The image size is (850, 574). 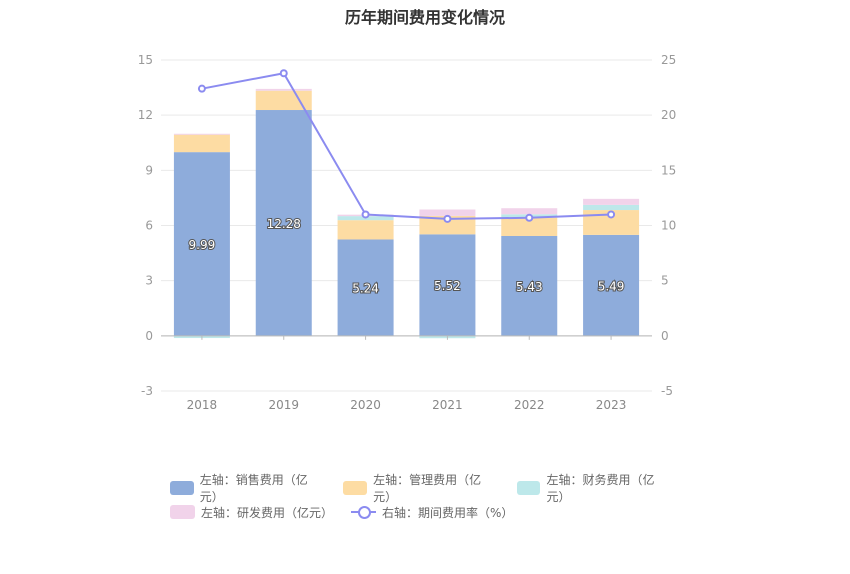 What do you see at coordinates (668, 60) in the screenshot?
I see `right-tick-label: 25` at bounding box center [668, 60].